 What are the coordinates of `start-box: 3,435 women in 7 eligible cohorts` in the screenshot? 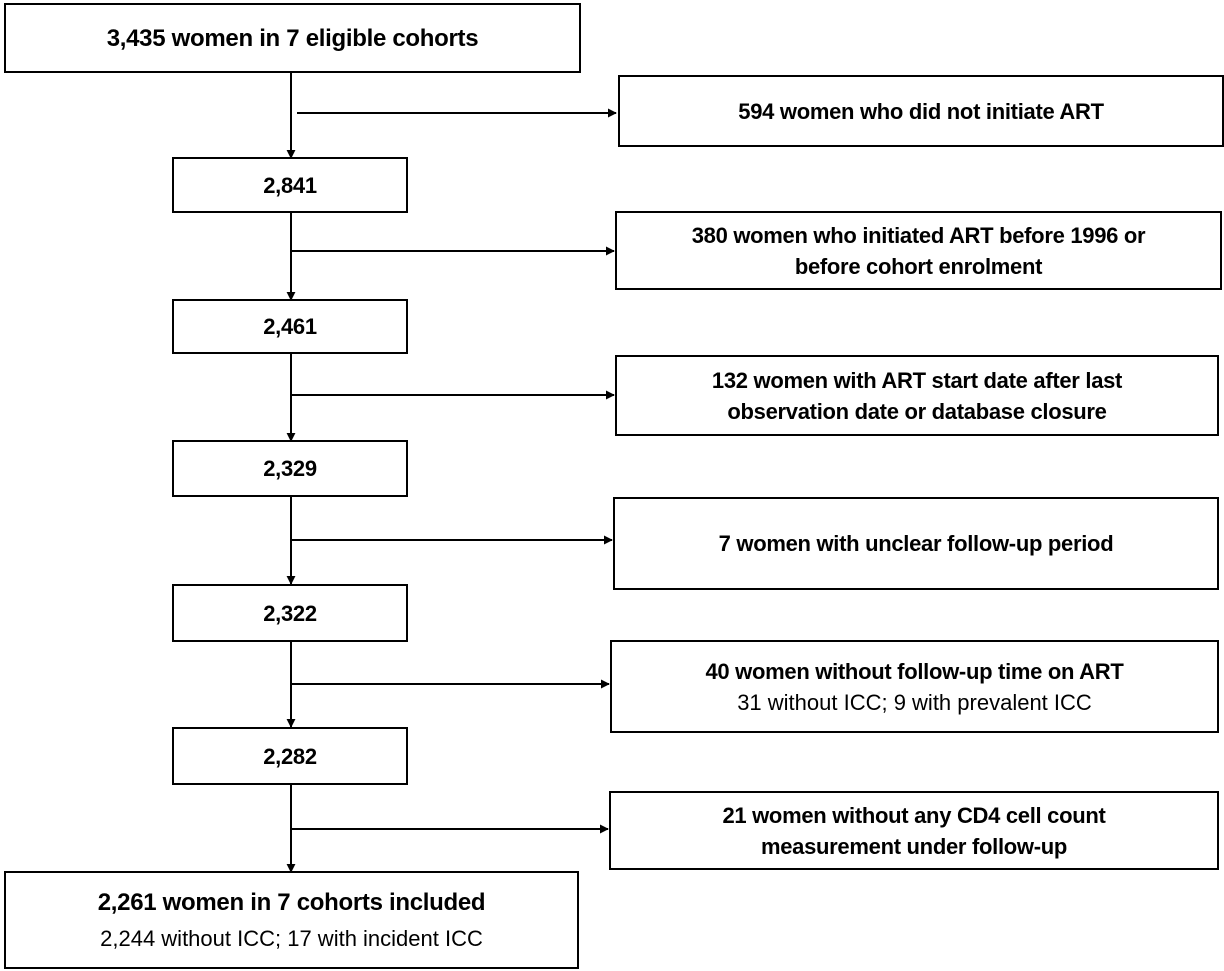 It's located at (292, 38).